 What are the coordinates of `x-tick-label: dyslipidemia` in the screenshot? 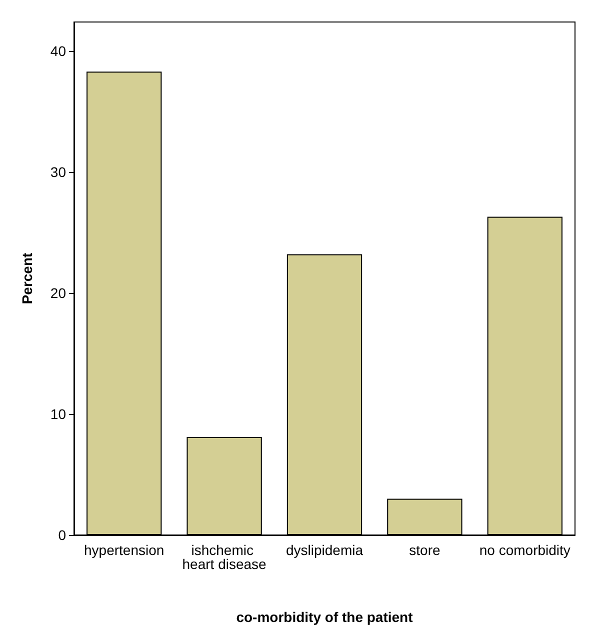 It's located at (325, 550).